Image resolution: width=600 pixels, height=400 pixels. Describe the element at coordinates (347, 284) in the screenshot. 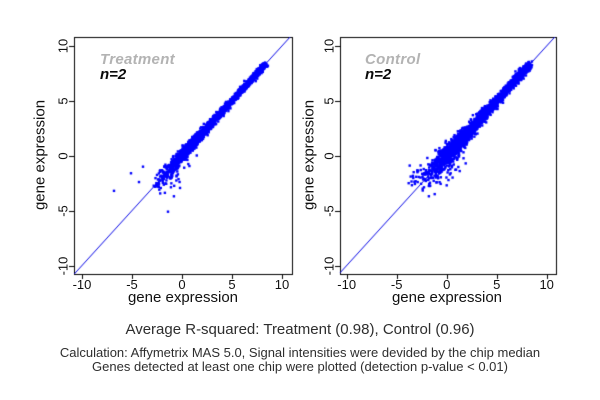

I see `x-tick-label-control: -10` at that location.